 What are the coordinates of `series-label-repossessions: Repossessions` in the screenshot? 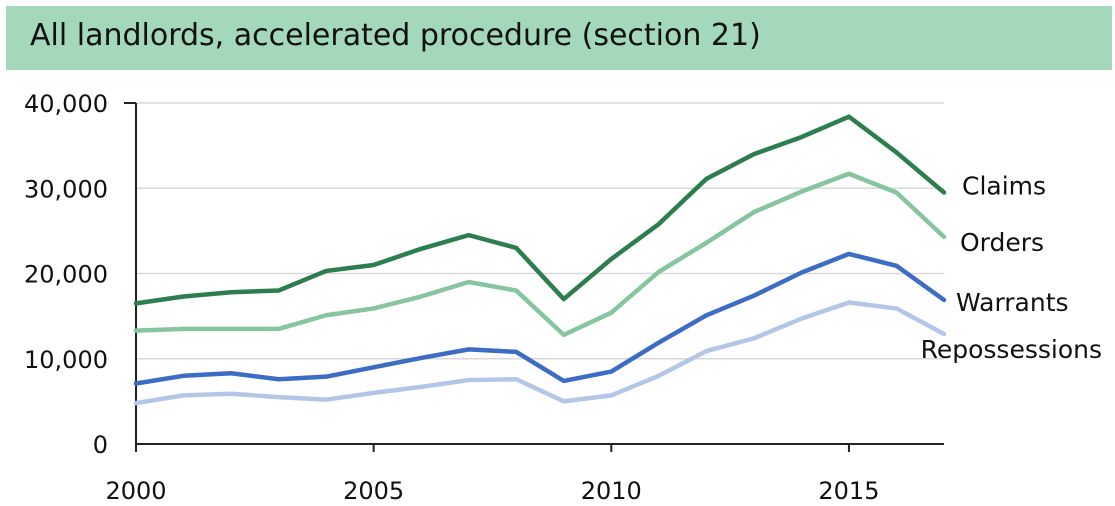 It's located at (1011, 349).